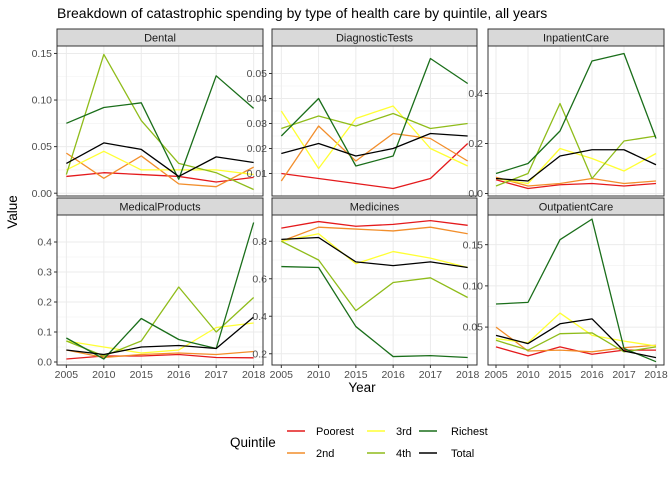  Describe the element at coordinates (359, 443) in the screenshot. I see `legend: Quintile Poorest 2nd 3rd 4th Richest Total` at that location.